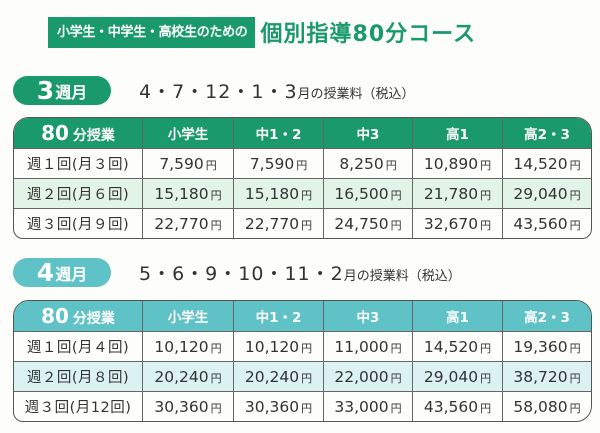 The image size is (600, 433). What do you see at coordinates (78, 193) in the screenshot?
I see `row-frequency-label: 週２回(月６回)` at bounding box center [78, 193].